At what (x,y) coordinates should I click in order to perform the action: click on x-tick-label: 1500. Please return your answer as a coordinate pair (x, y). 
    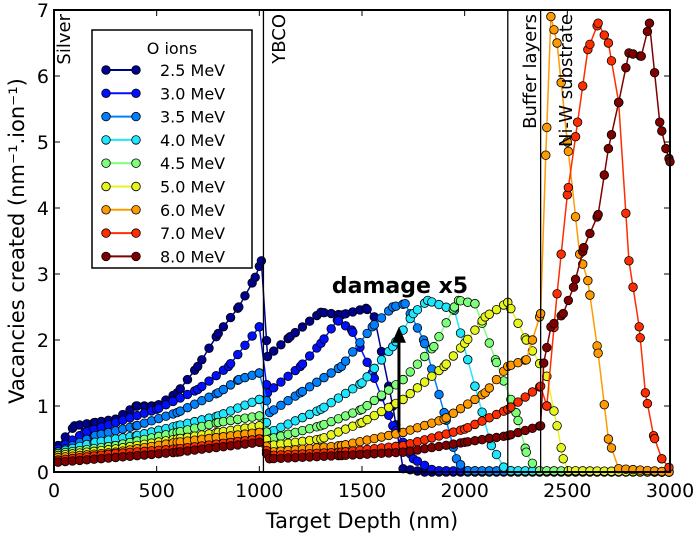
    Looking at the image, I should click on (362, 491).